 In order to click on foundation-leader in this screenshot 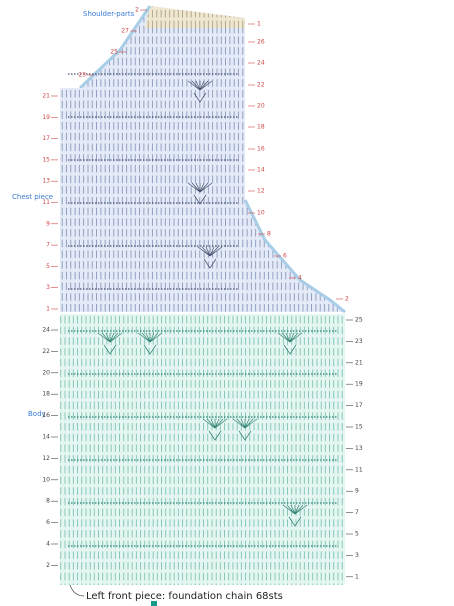, I will do `click(77, 590)`.